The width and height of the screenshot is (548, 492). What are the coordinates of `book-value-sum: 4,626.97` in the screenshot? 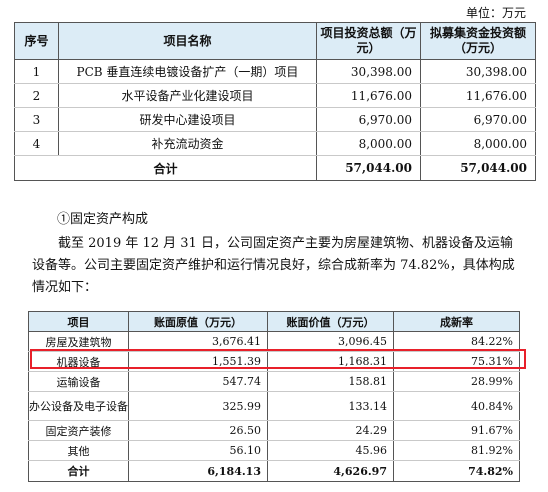 It's located at (330, 471).